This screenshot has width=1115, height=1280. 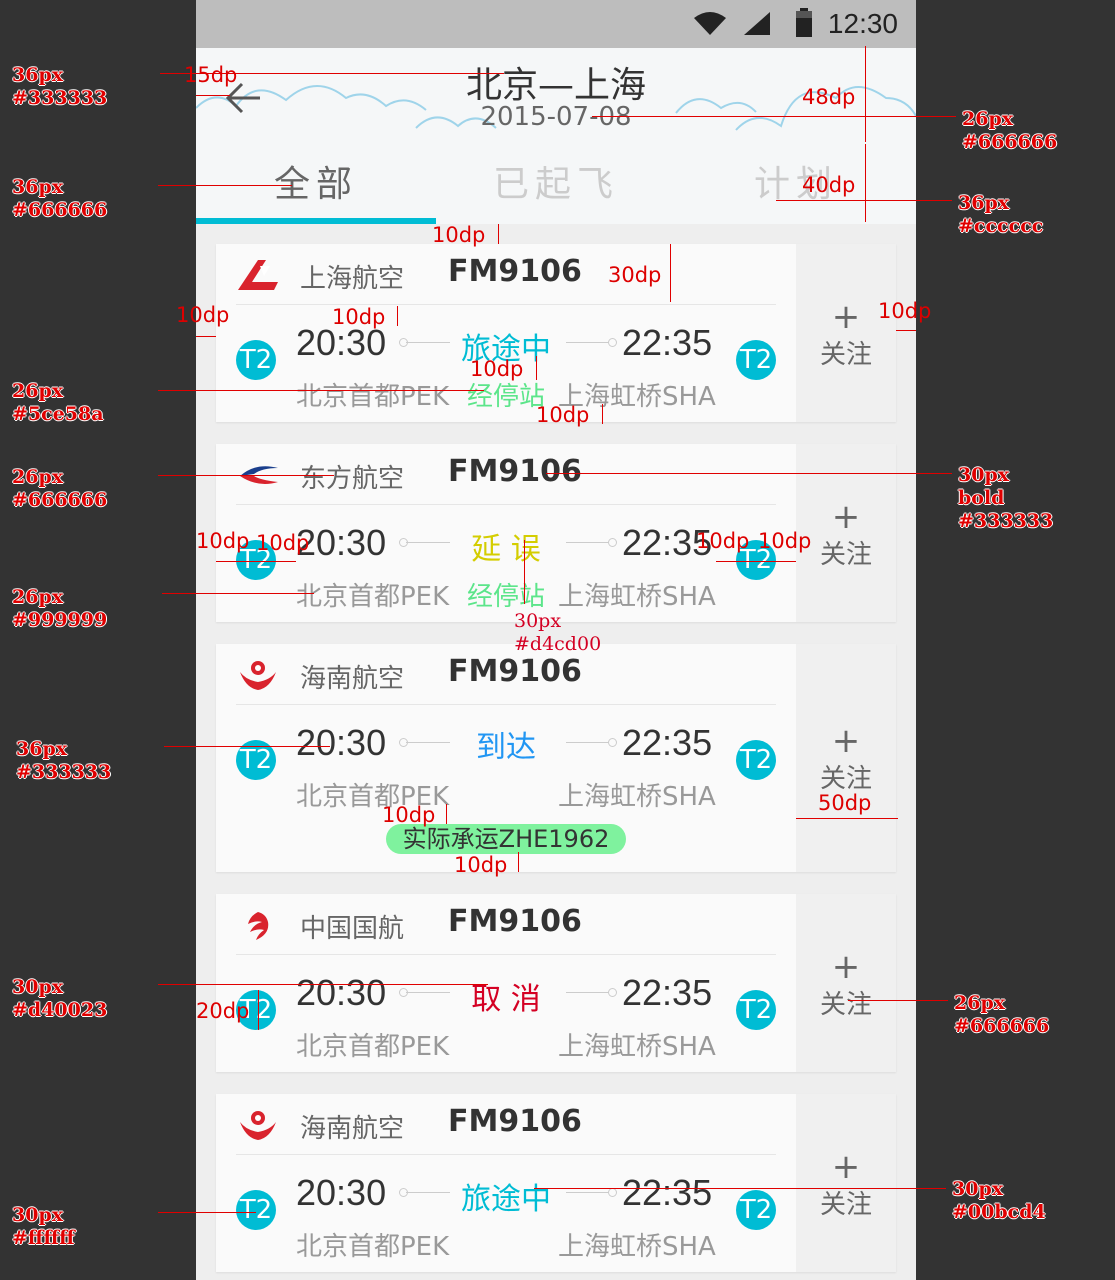 What do you see at coordinates (352, 679) in the screenshot?
I see `airline-name: 海南航空` at bounding box center [352, 679].